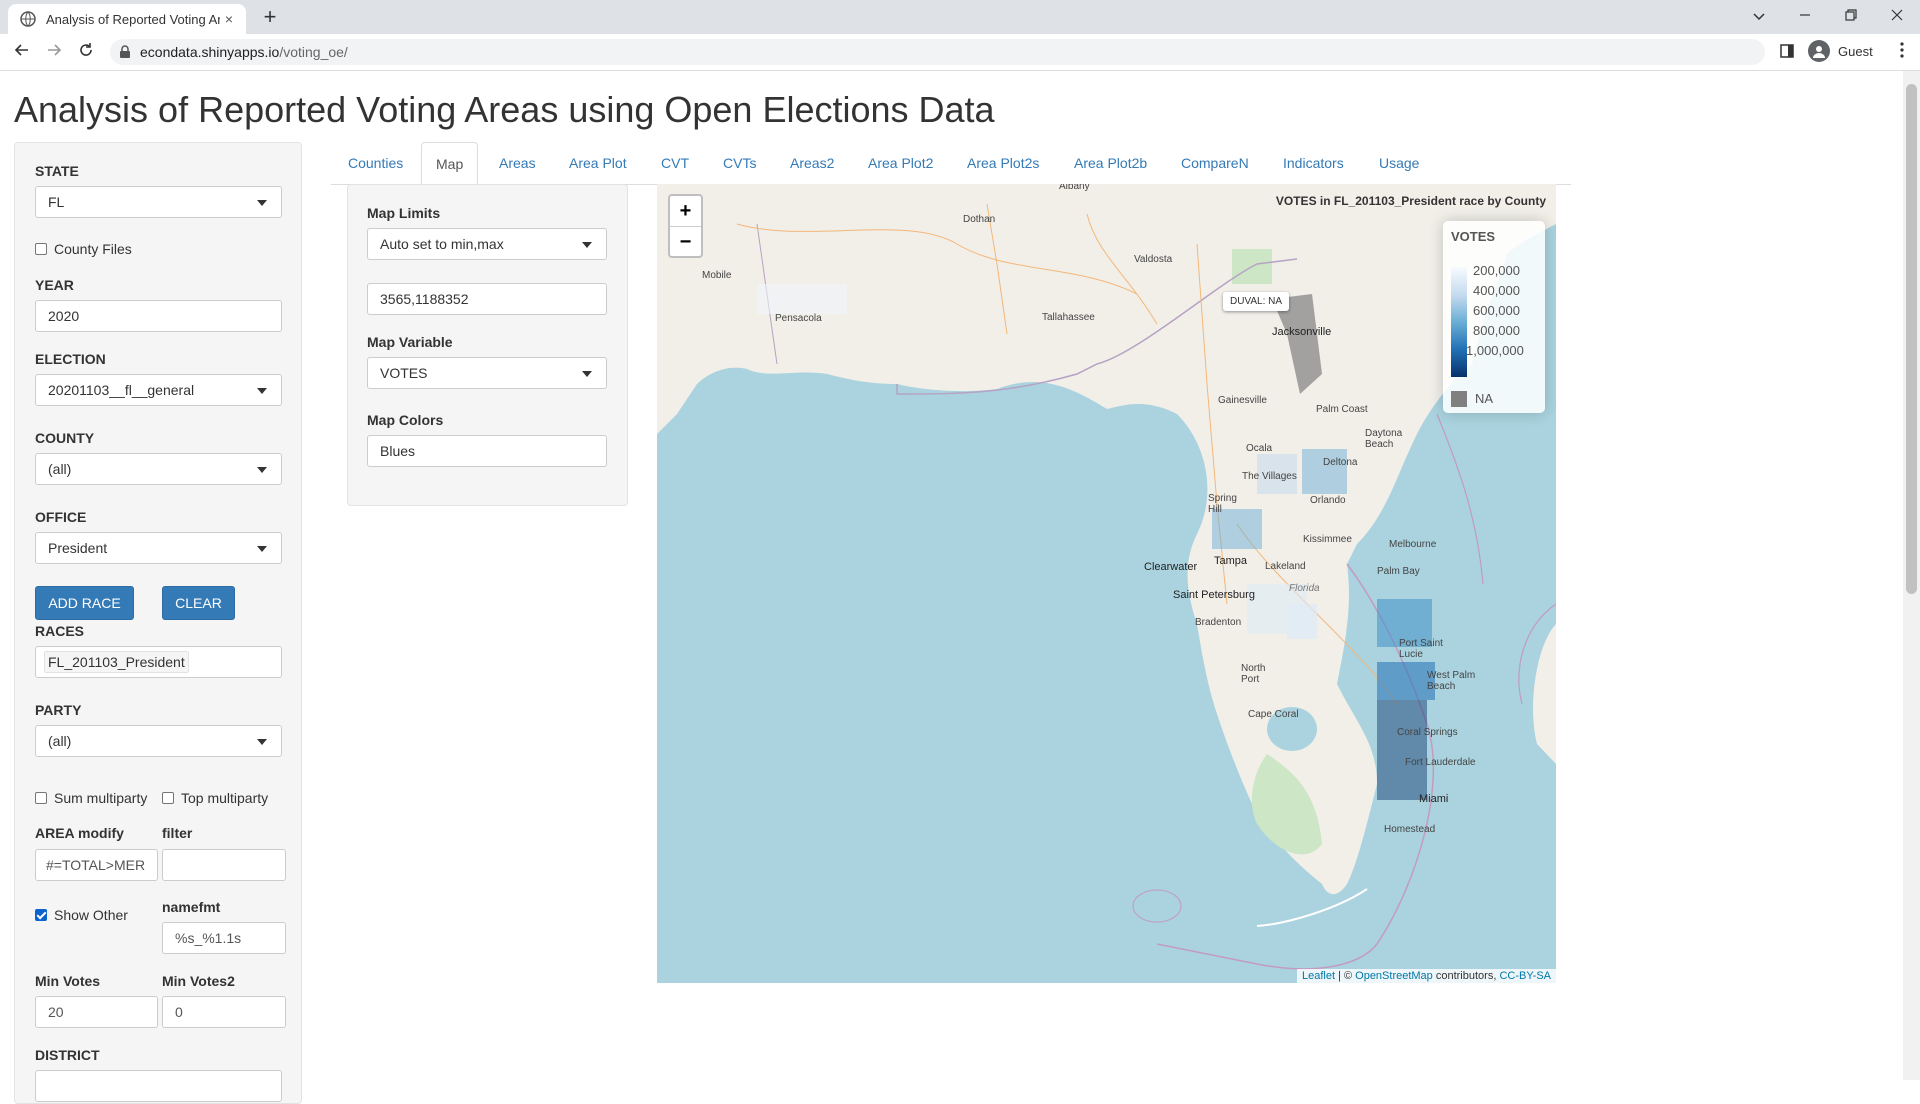 The height and width of the screenshot is (1104, 1920). I want to click on tab-area-plot: Area Plot, so click(598, 163).